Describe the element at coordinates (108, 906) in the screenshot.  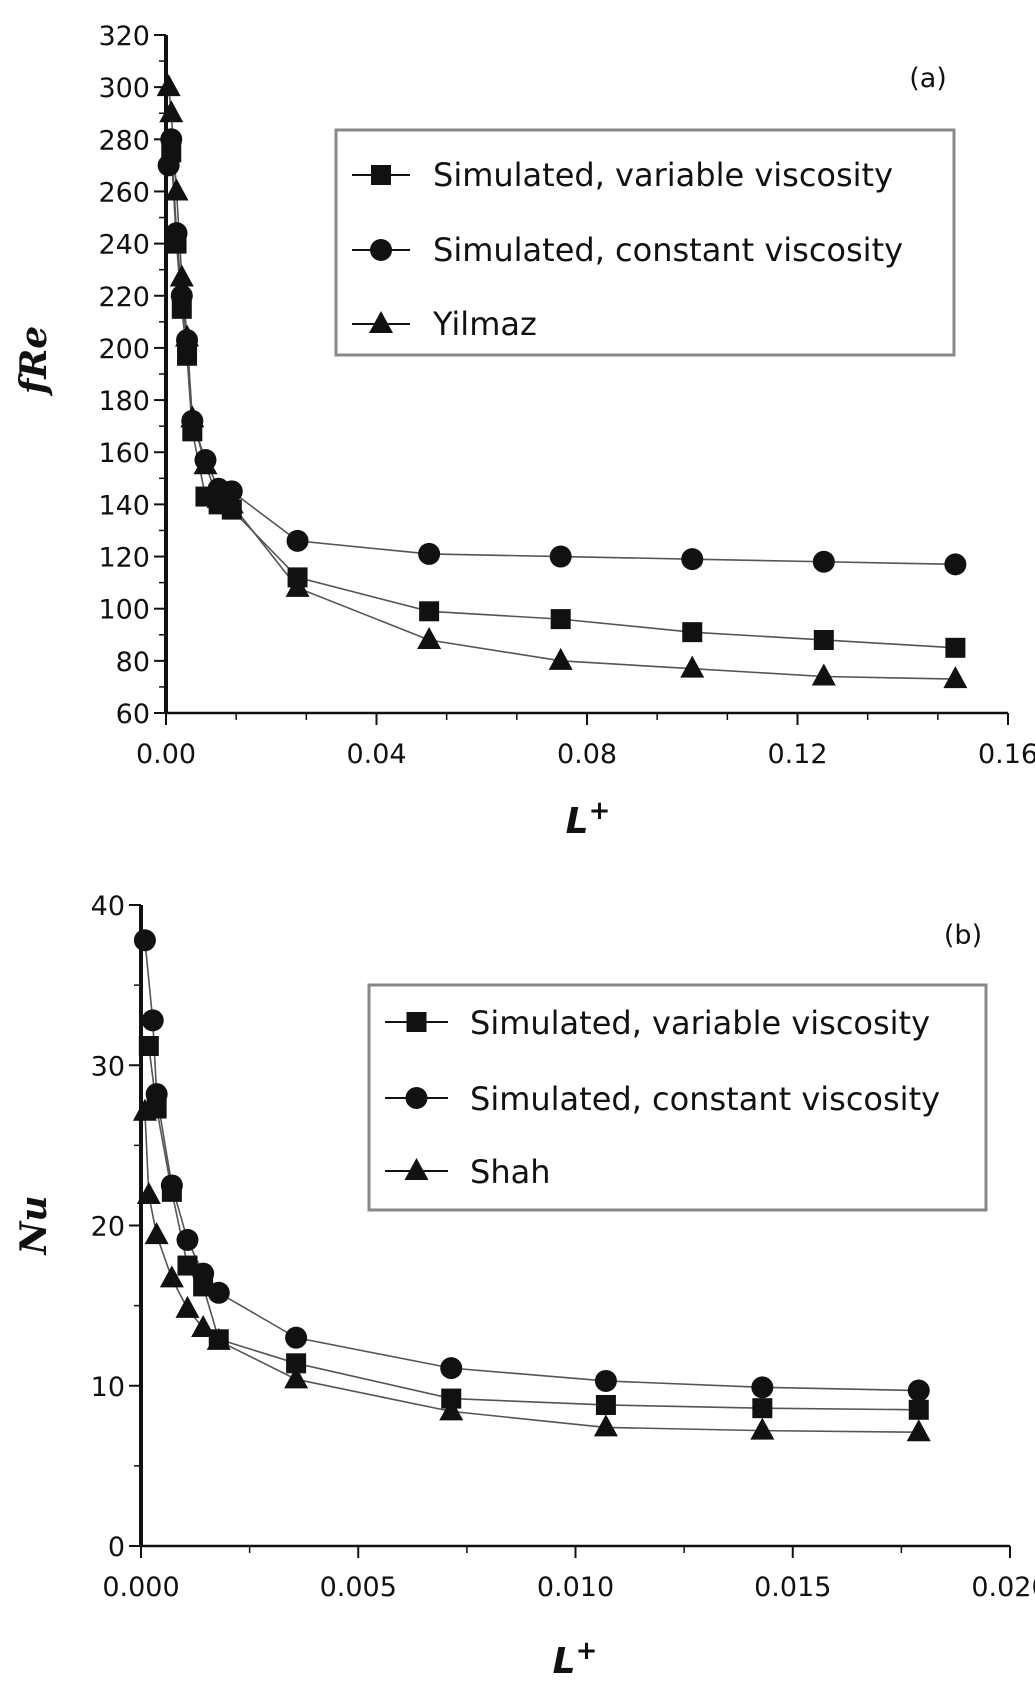
I see `panel-b-y-tick-label: 40` at that location.